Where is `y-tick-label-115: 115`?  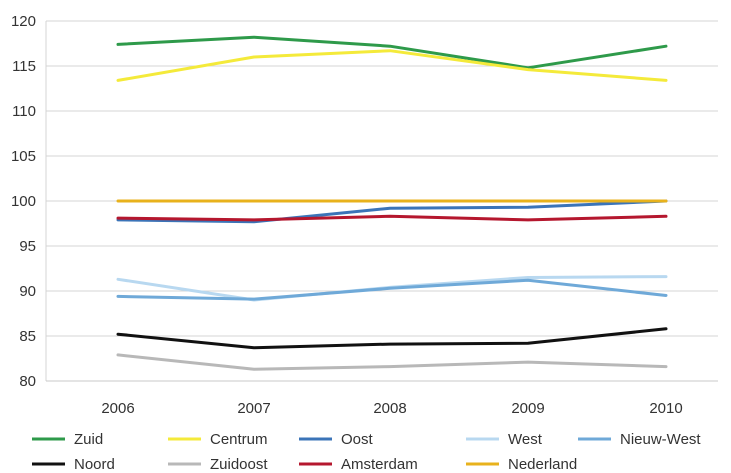 y-tick-label-115: 115 is located at coordinates (24, 66).